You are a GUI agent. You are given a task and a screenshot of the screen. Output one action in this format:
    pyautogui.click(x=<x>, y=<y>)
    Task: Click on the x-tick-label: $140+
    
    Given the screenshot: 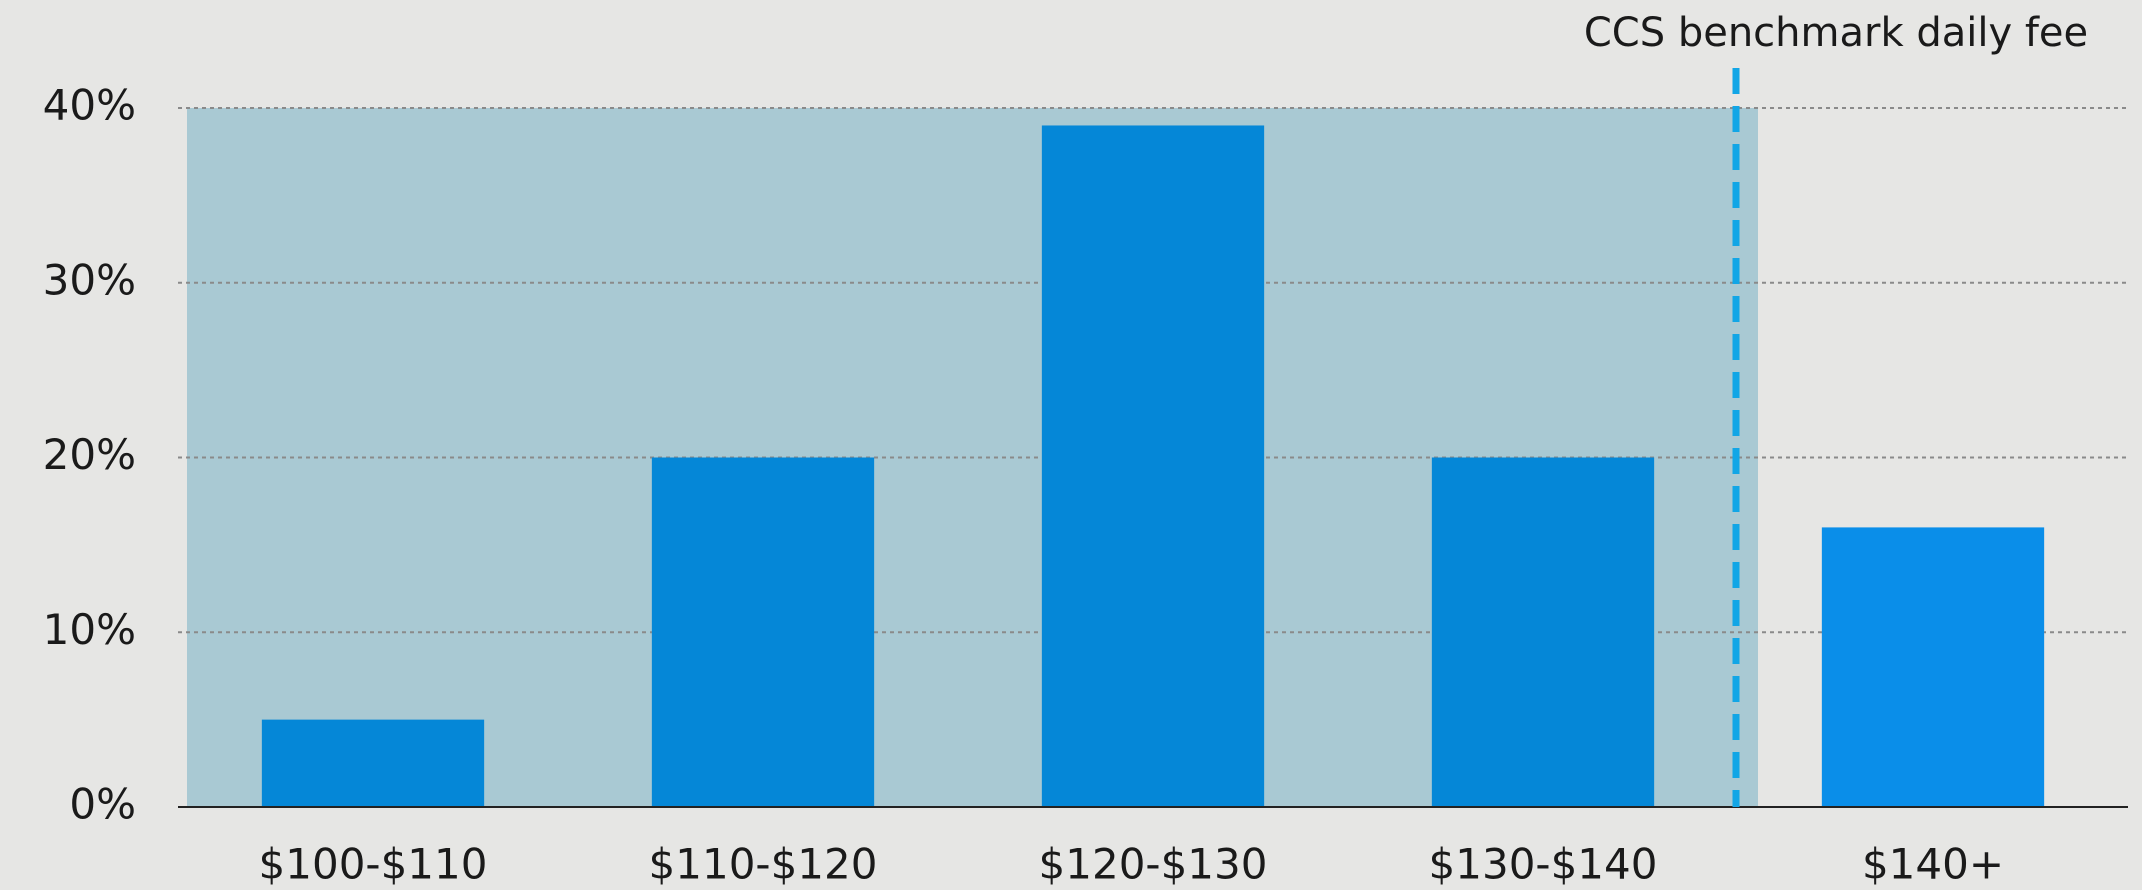 What is the action you would take?
    pyautogui.click(x=1933, y=864)
    